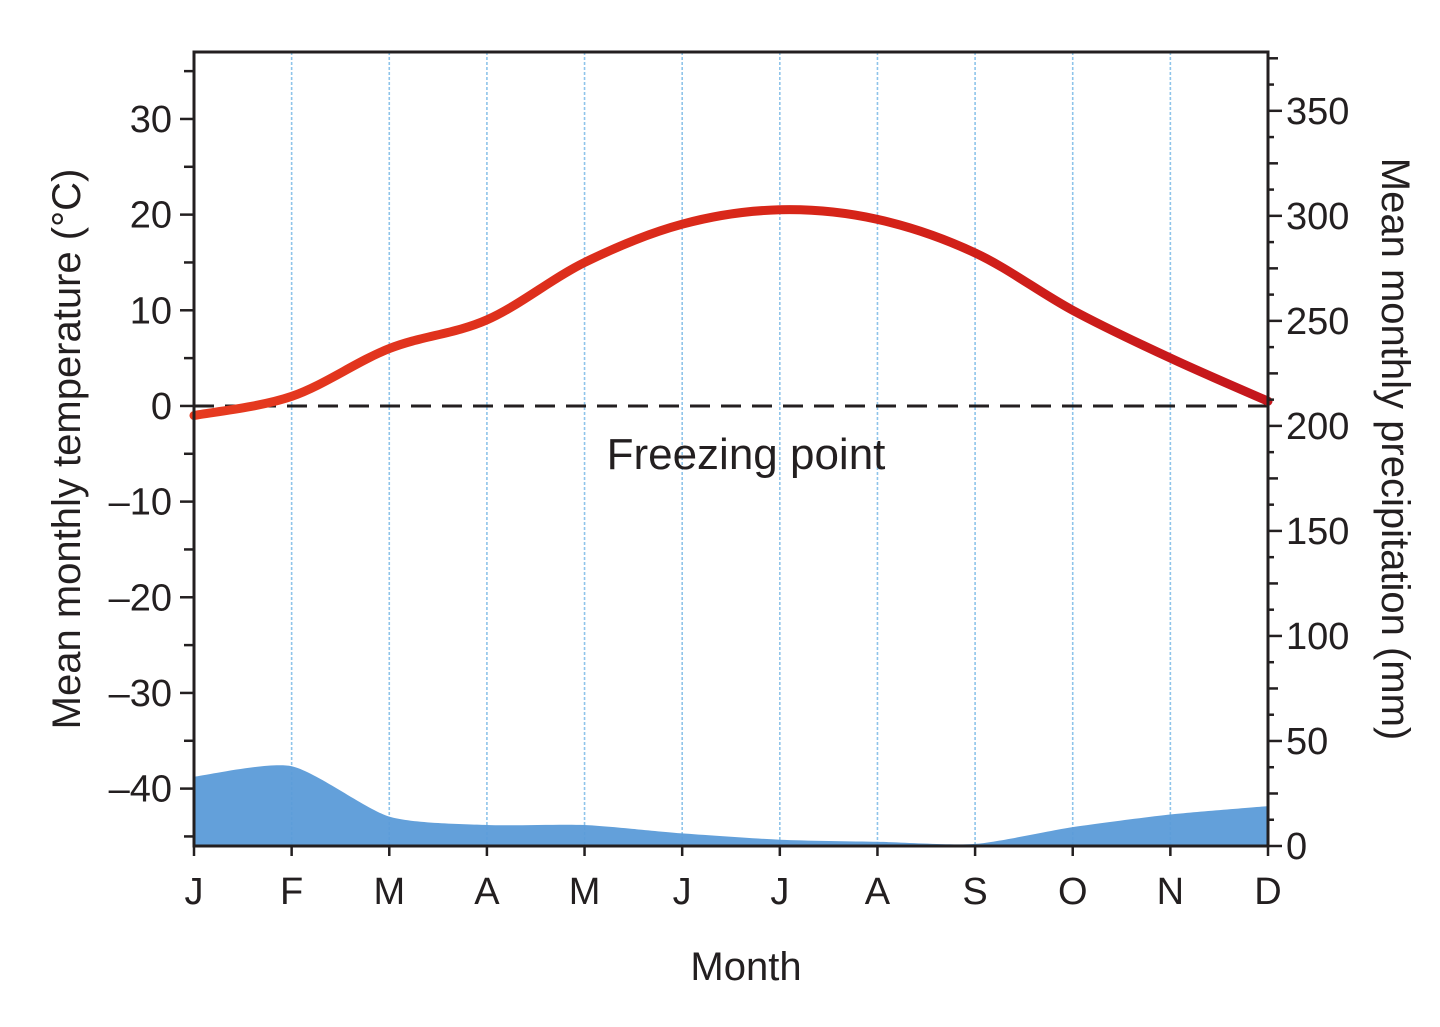 Image resolution: width=1440 pixels, height=1027 pixels. Describe the element at coordinates (291, 892) in the screenshot. I see `x-axis-tick-label: F` at that location.